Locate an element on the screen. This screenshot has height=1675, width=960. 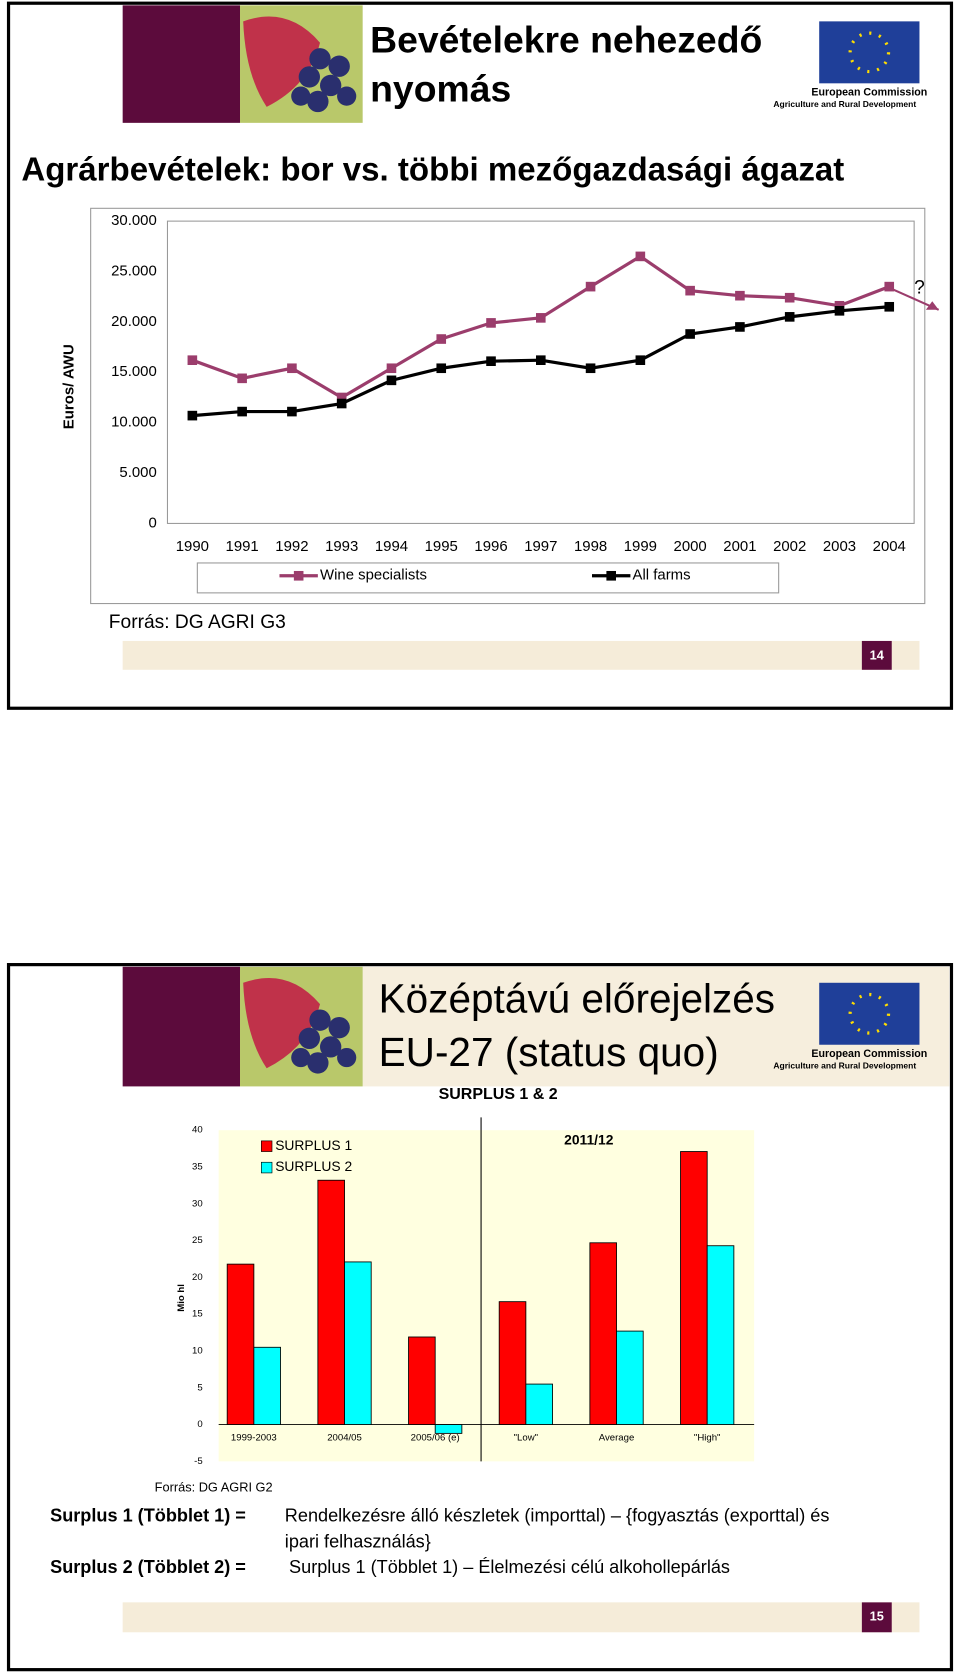
x-tick-label: 2003 is located at coordinates (839, 546).